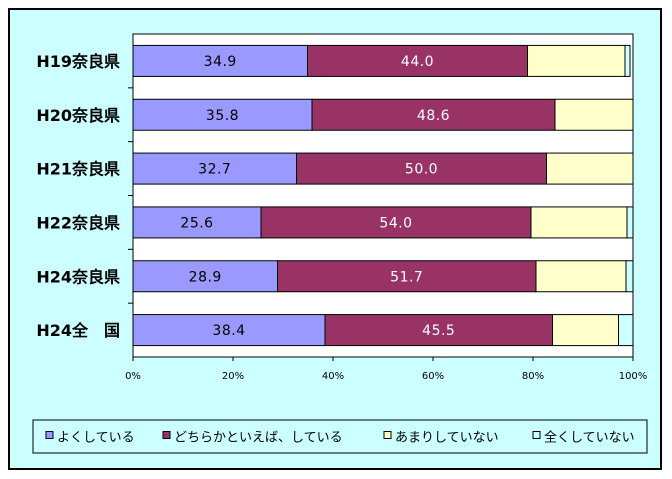  I want to click on category-label: H22奈良県, so click(78, 222).